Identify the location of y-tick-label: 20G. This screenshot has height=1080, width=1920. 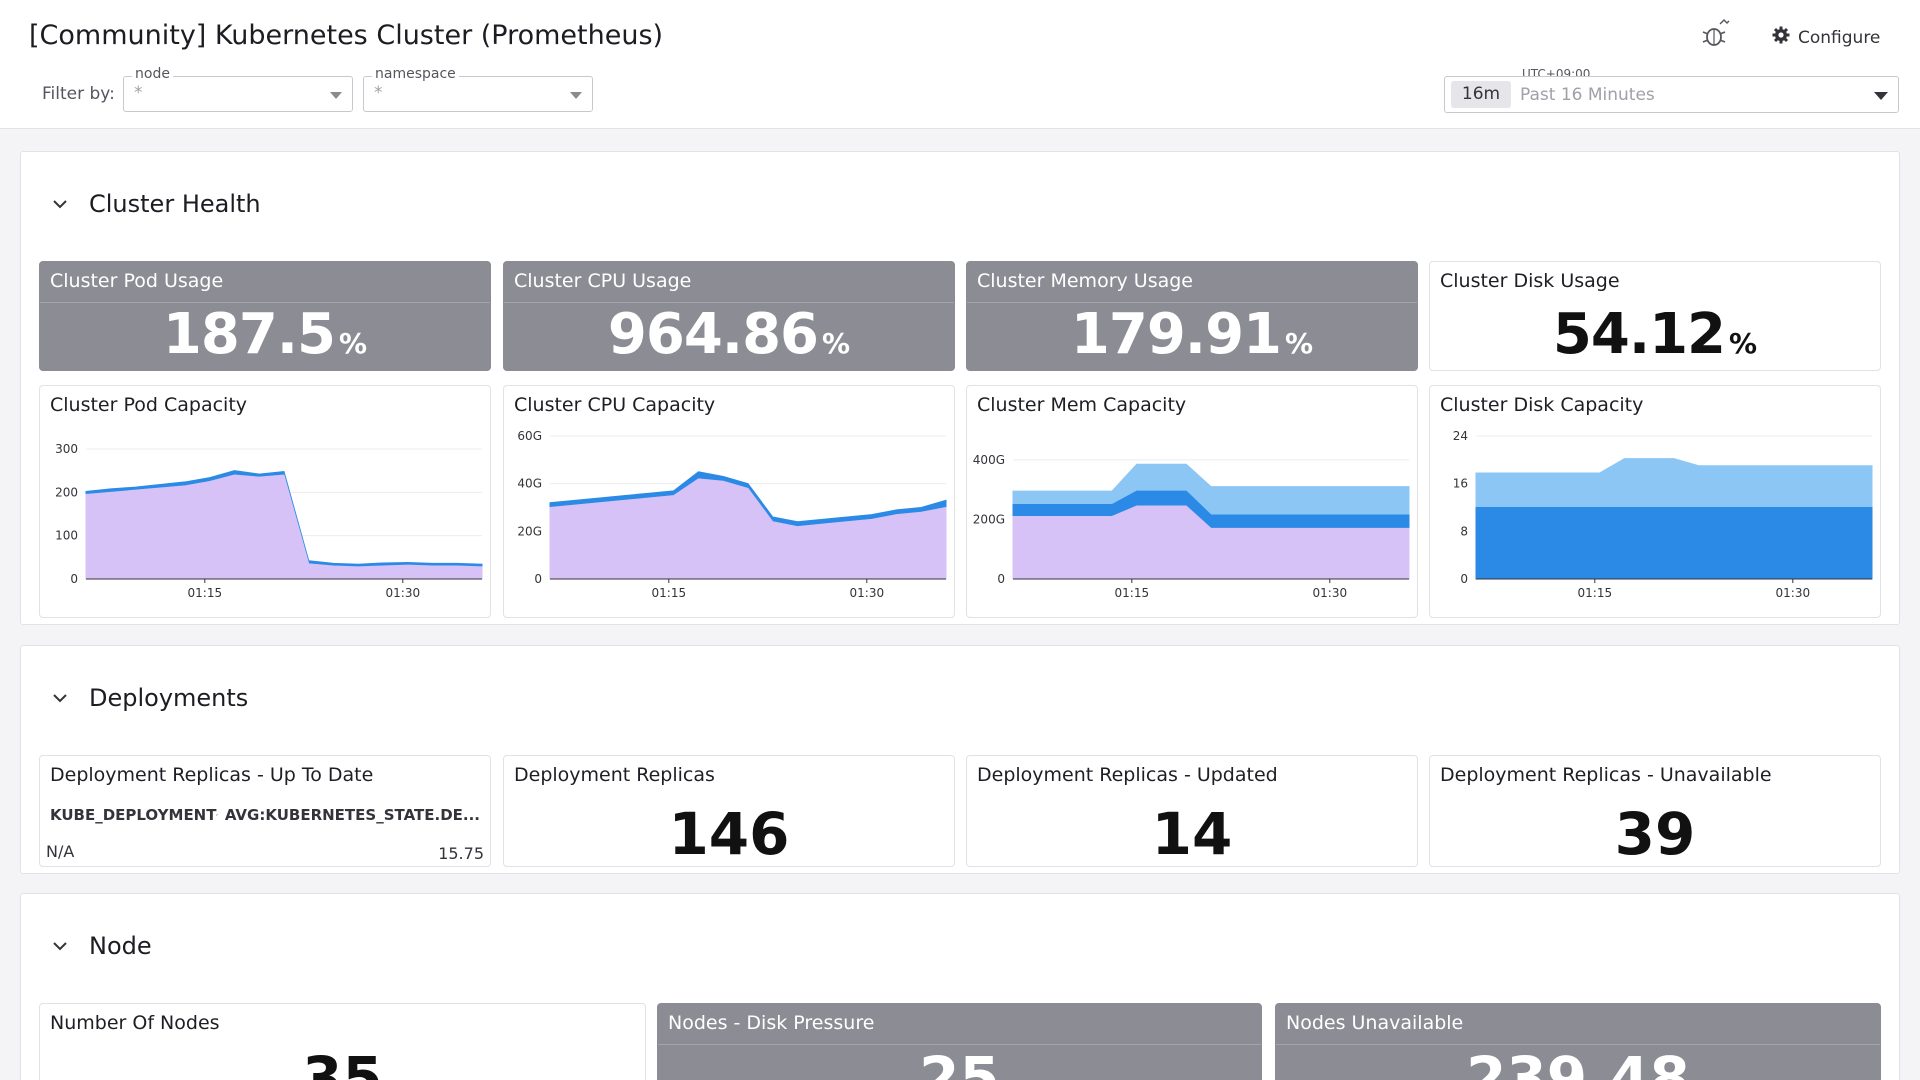
(529, 531).